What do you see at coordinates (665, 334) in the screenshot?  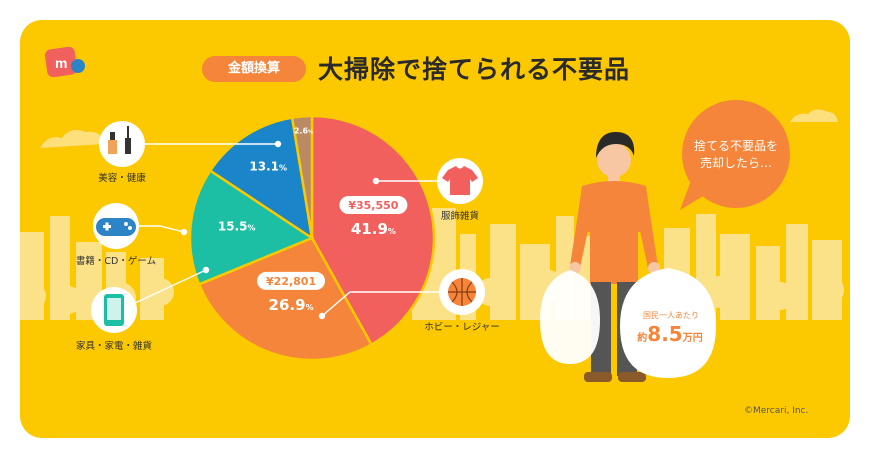 I see `amount-value: 8.5` at bounding box center [665, 334].